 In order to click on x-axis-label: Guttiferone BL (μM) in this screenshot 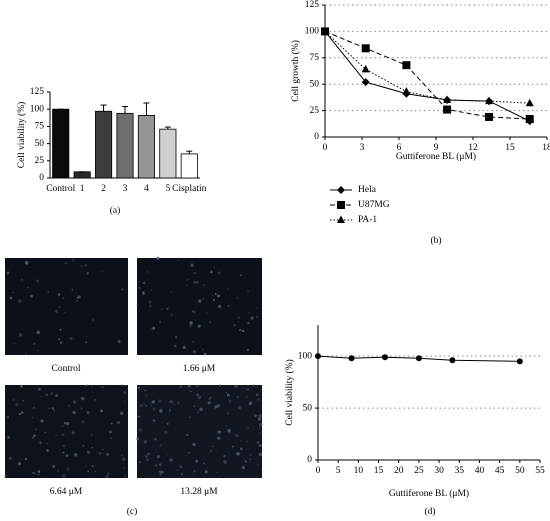, I will do `click(436, 156)`.